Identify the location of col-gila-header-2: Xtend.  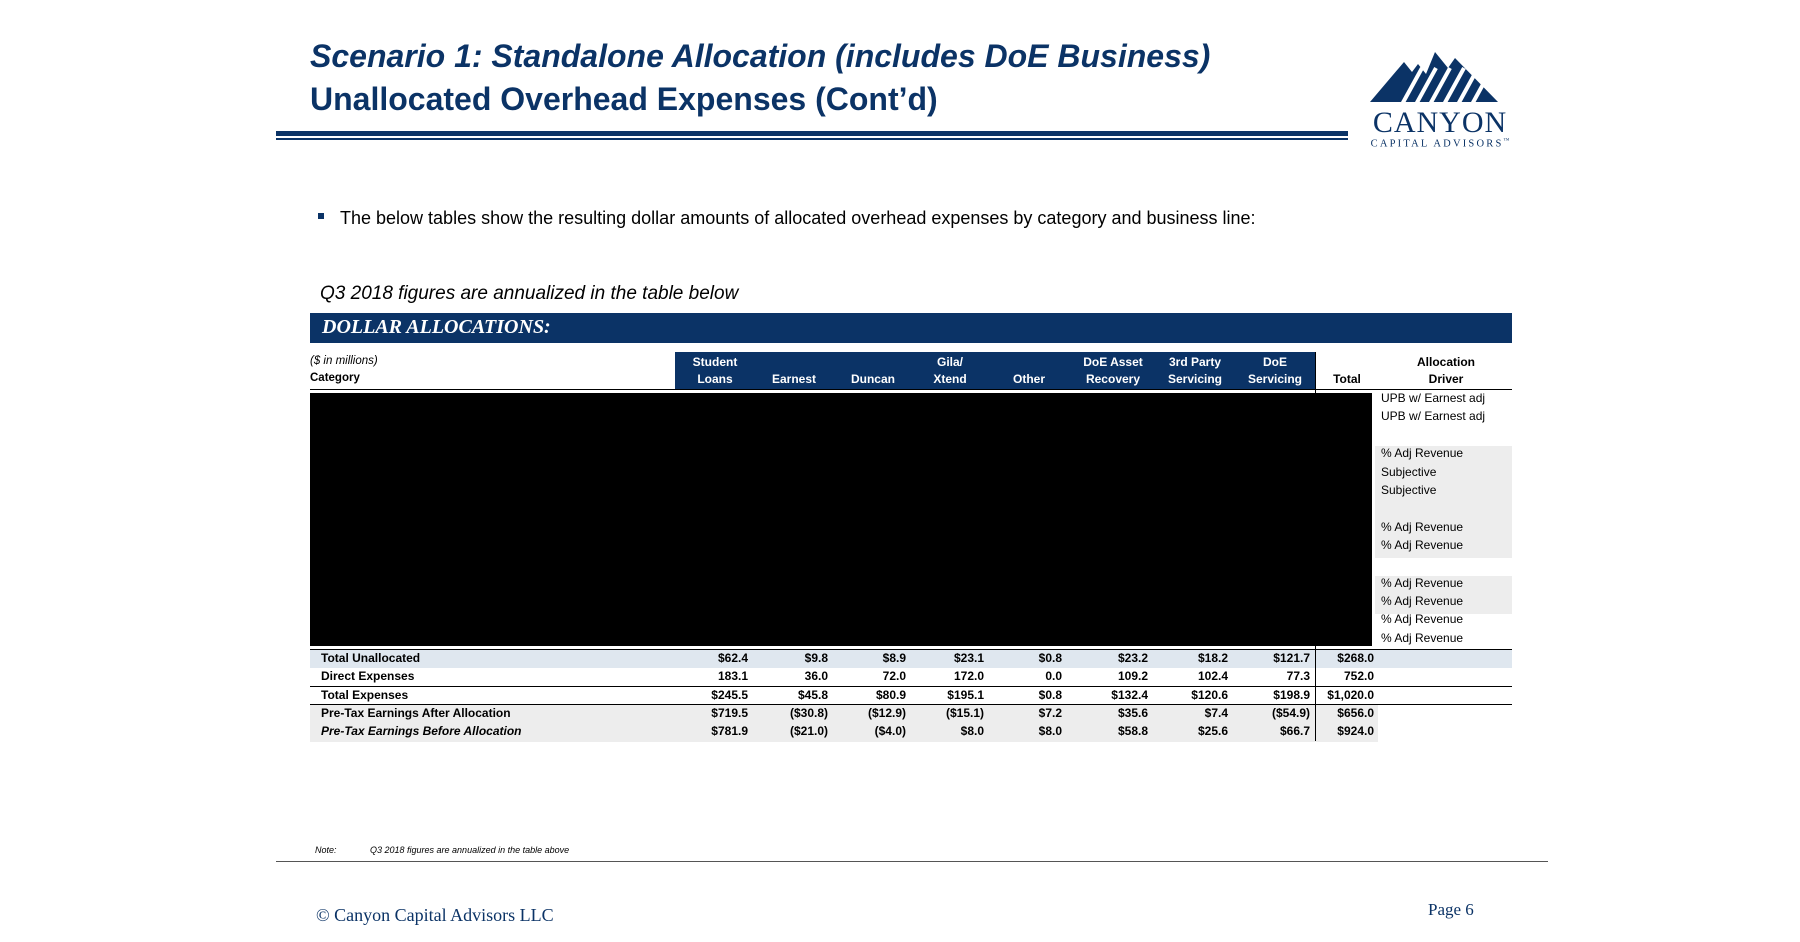
(950, 379).